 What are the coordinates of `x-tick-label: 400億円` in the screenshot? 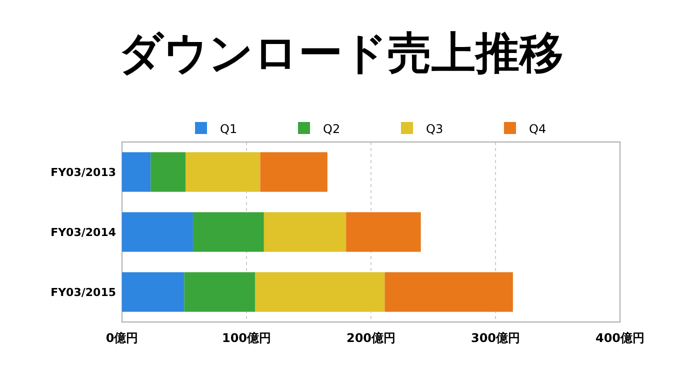 It's located at (620, 338).